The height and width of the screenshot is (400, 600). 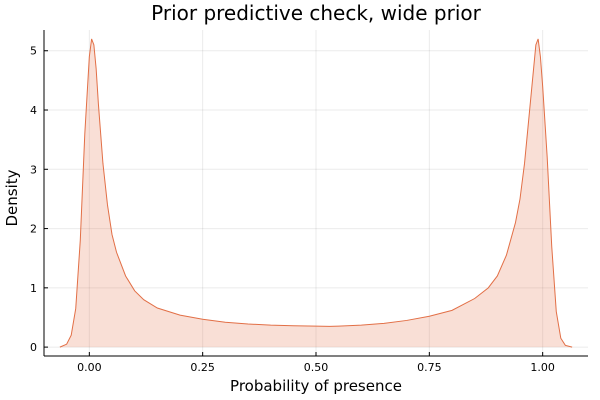 What do you see at coordinates (316, 386) in the screenshot?
I see `x-axis-label: Probability of presence` at bounding box center [316, 386].